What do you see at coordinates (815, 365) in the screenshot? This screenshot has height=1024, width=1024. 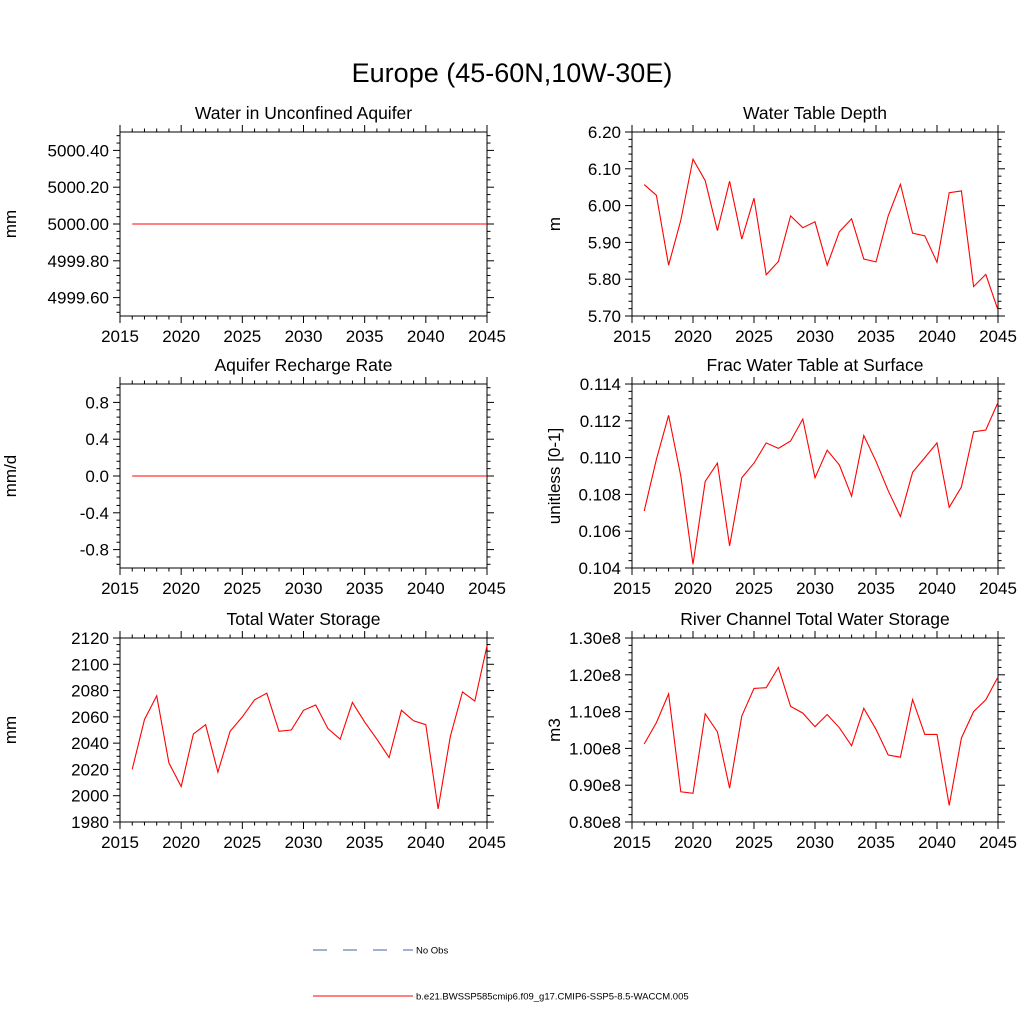 I see `panel-title: Frac Water Table at Surface` at bounding box center [815, 365].